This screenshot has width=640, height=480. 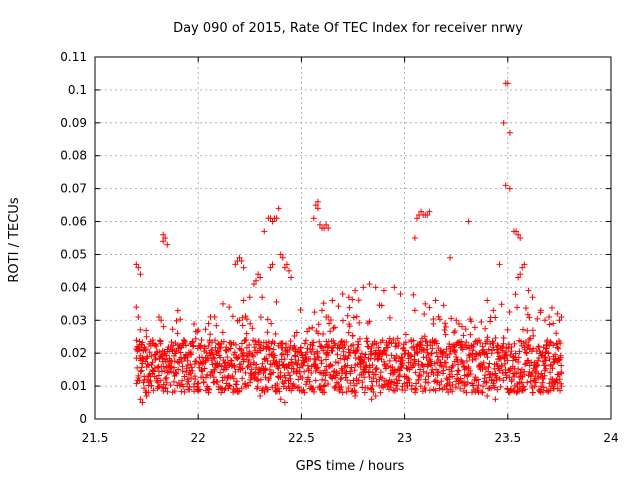 I want to click on x-tick-label: 23, so click(x=404, y=438).